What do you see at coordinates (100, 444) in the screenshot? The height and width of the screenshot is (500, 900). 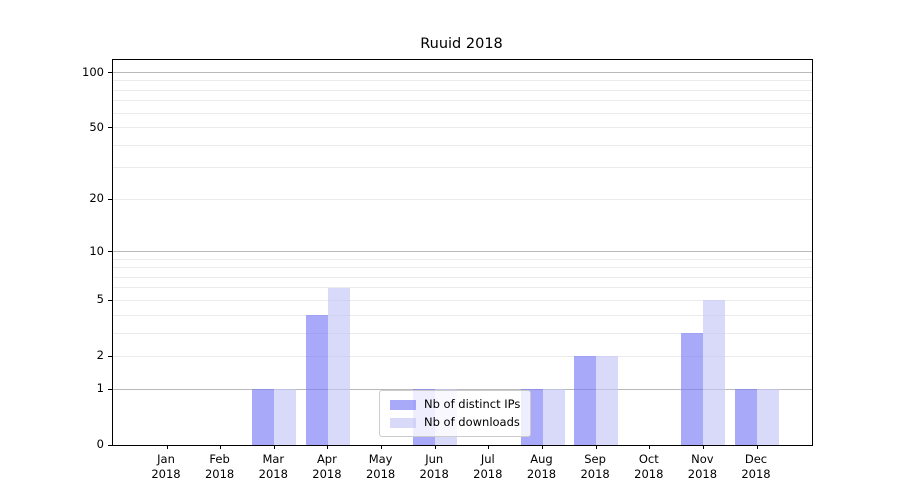 I see `y-tick-label: 0` at bounding box center [100, 444].